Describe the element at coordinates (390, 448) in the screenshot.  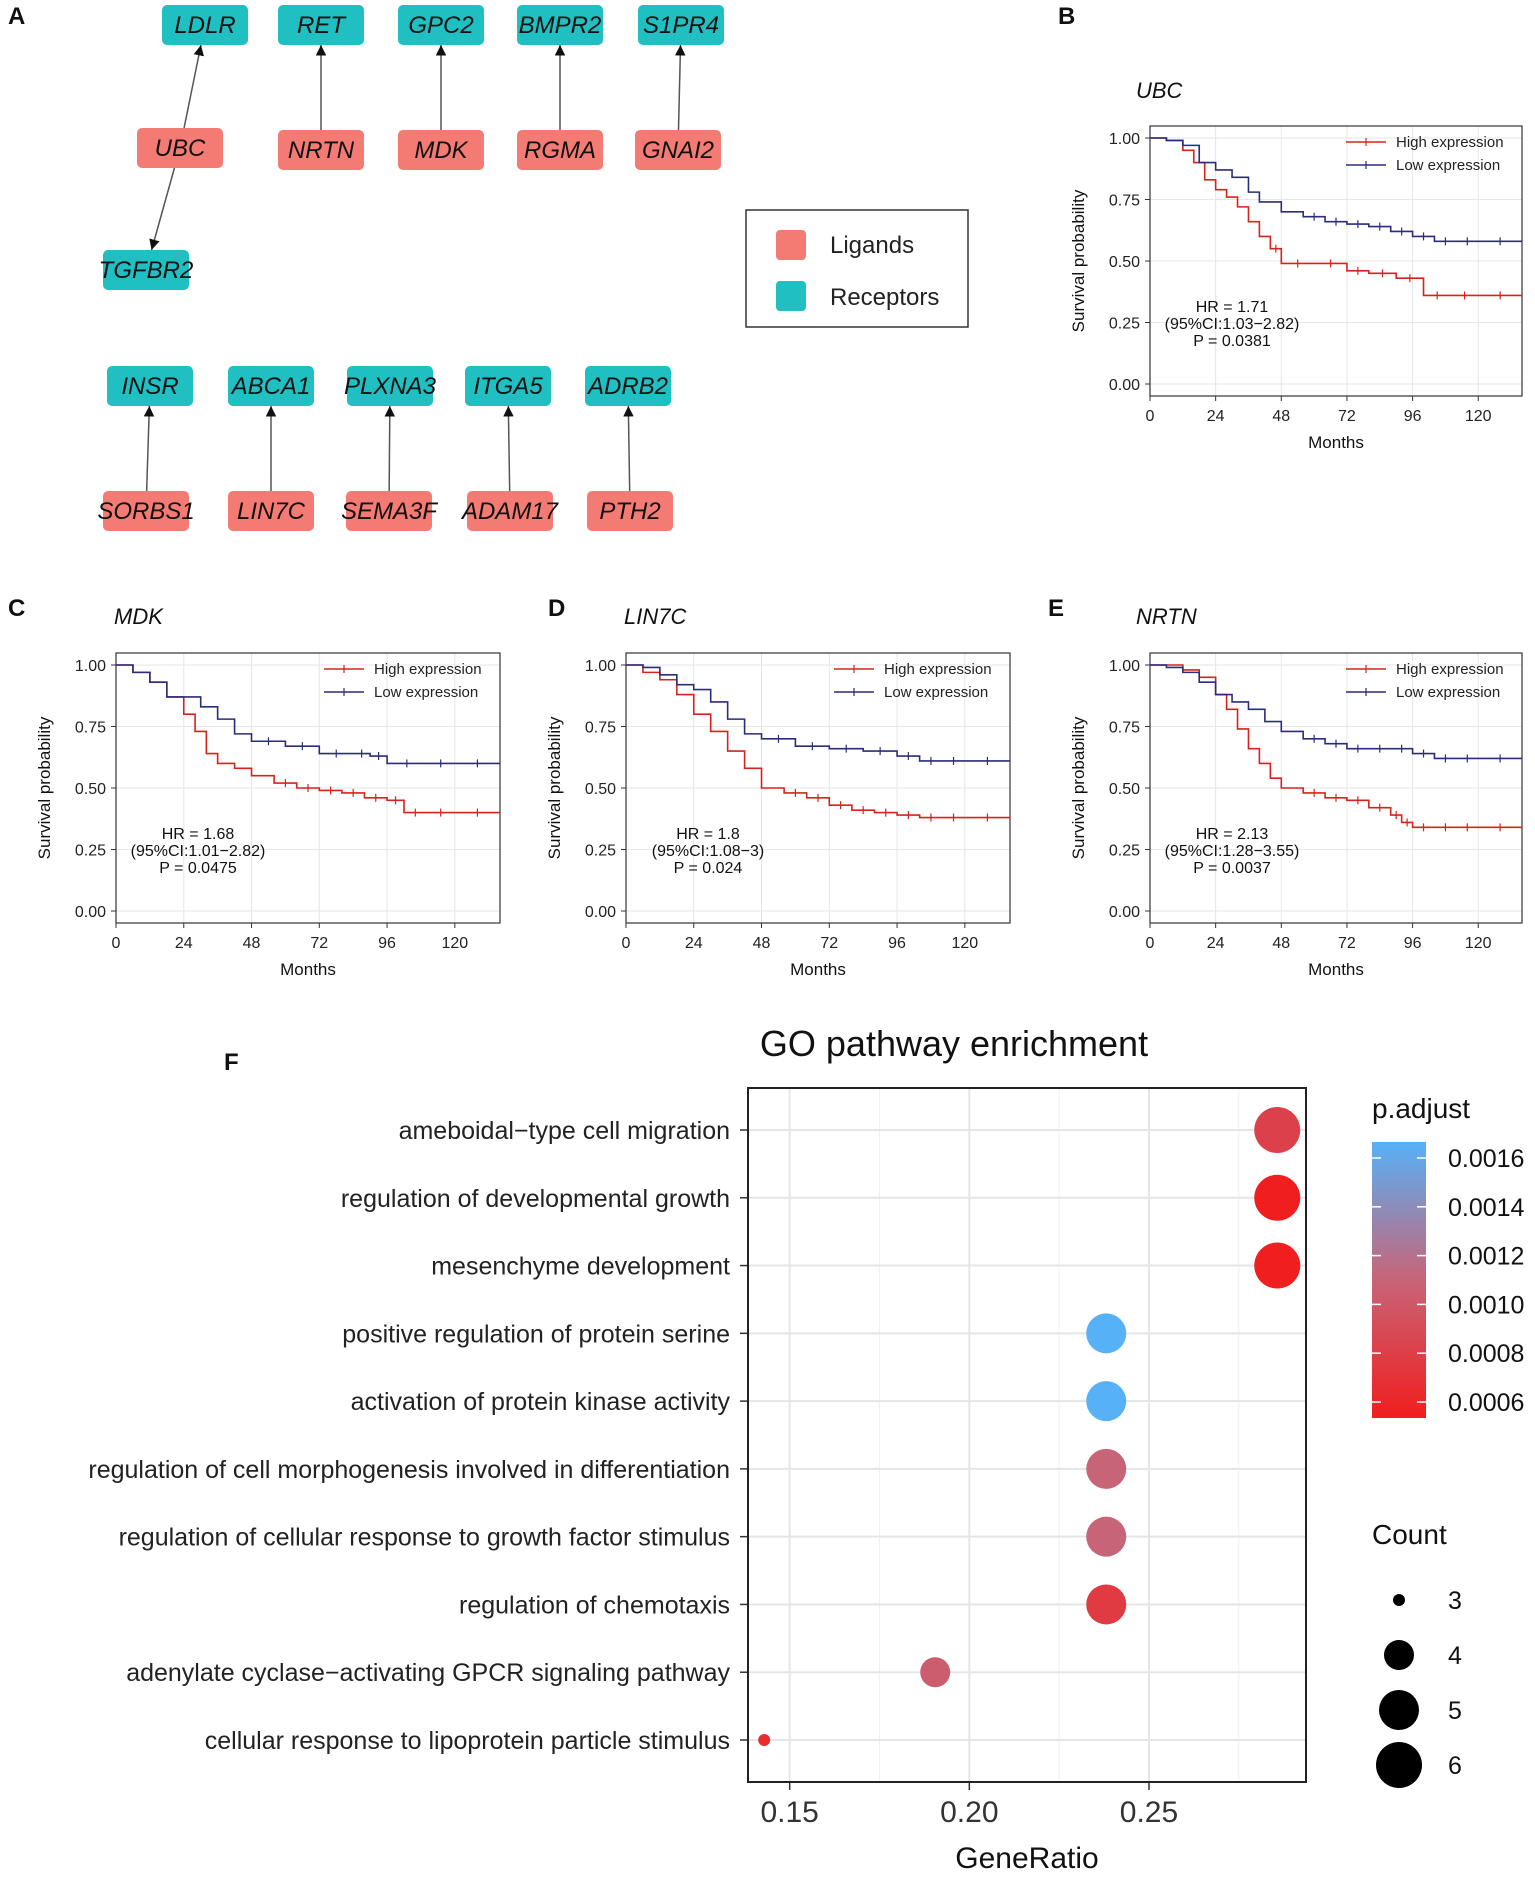
I see `edge-sema3f-to-plxna3` at that location.